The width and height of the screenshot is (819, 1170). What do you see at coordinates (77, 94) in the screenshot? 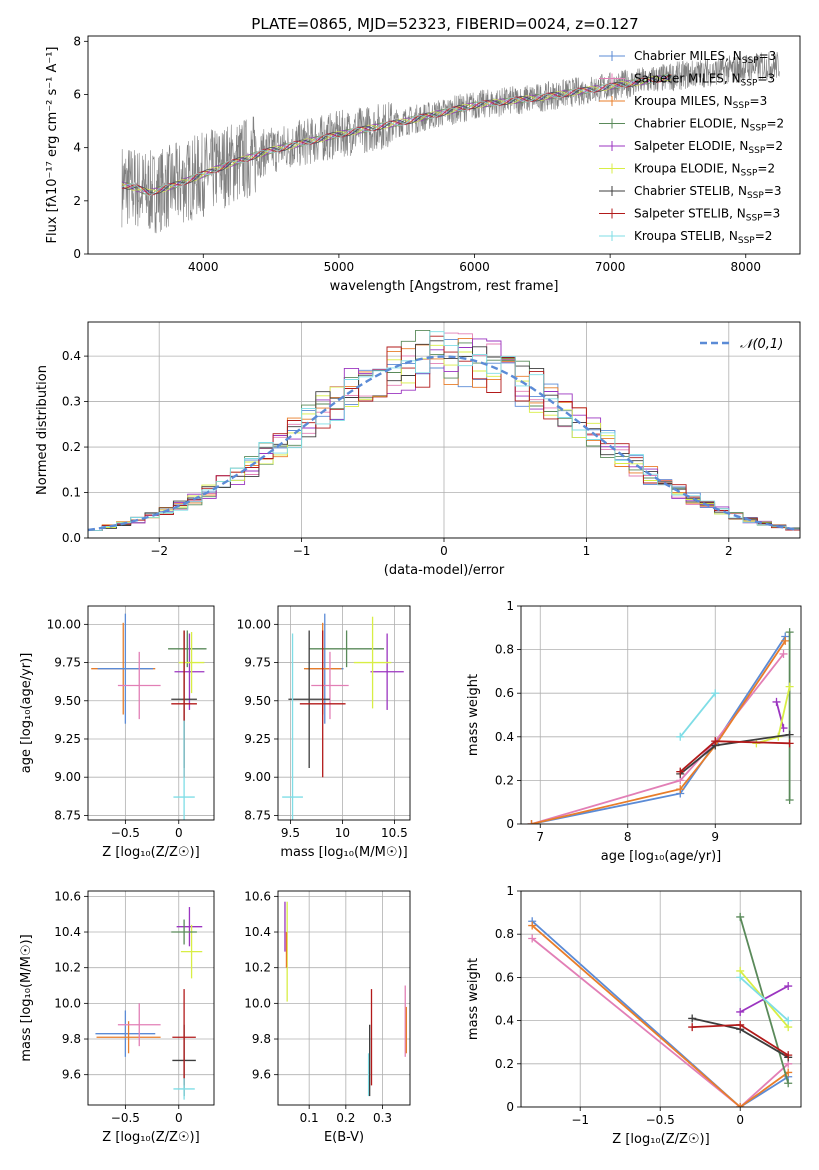
I see `y-tick-label: 6` at bounding box center [77, 94].